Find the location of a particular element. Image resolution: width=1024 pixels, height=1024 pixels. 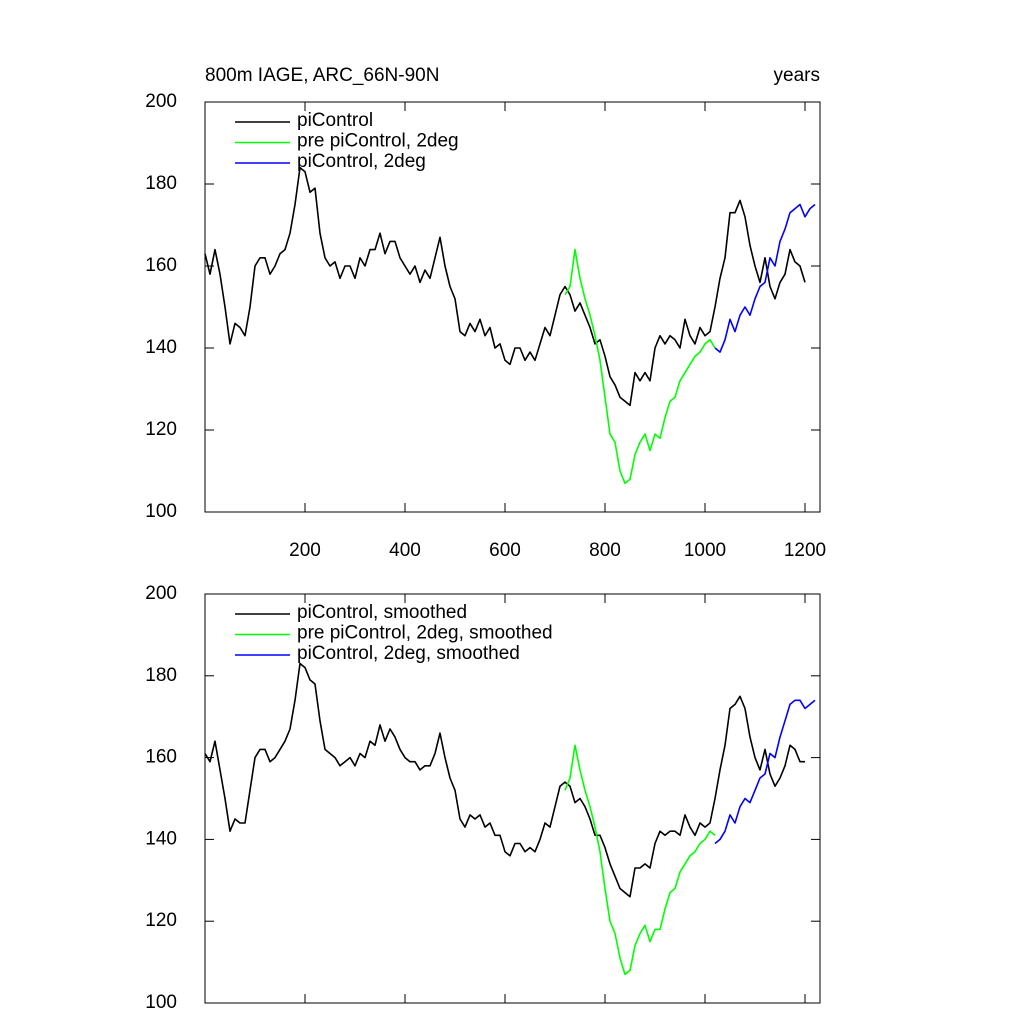

legend-label: piControl is located at coordinates (335, 120).